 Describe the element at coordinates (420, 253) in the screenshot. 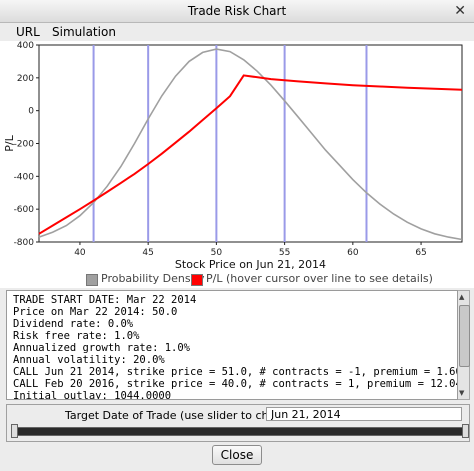

I see `x-tick-label: 65` at that location.